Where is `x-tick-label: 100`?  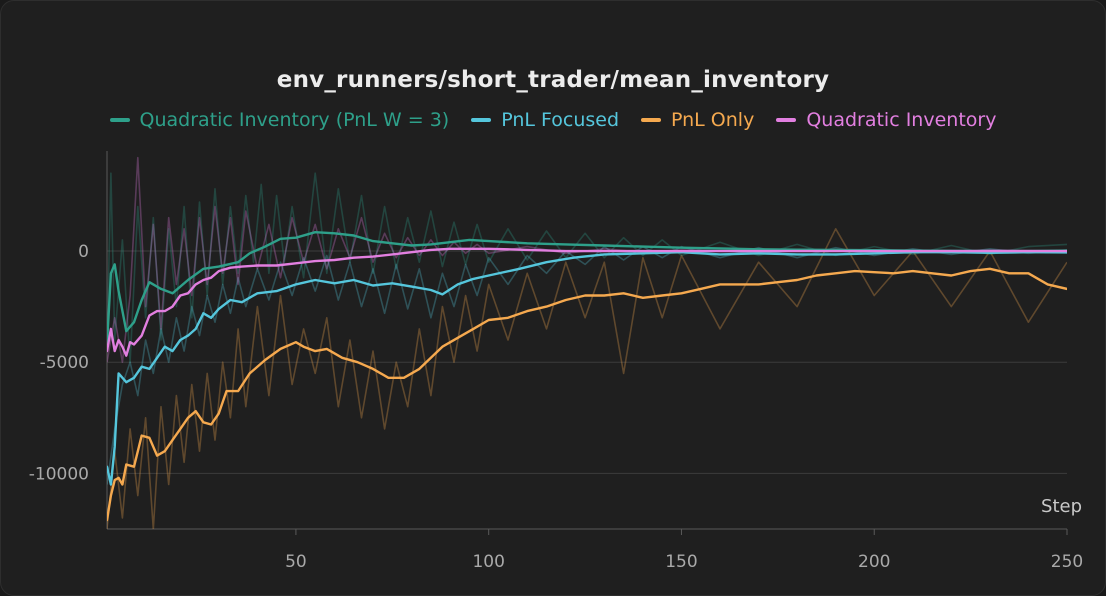
x-tick-label: 100 is located at coordinates (488, 562).